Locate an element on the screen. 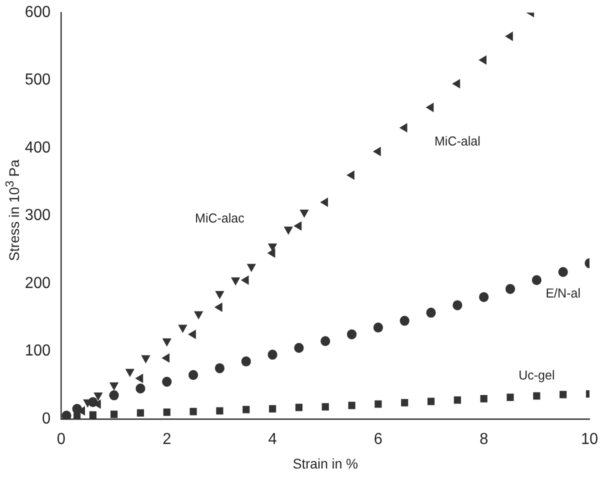 Image resolution: width=603 pixels, height=477 pixels. series-label: E/N-al is located at coordinates (563, 293).